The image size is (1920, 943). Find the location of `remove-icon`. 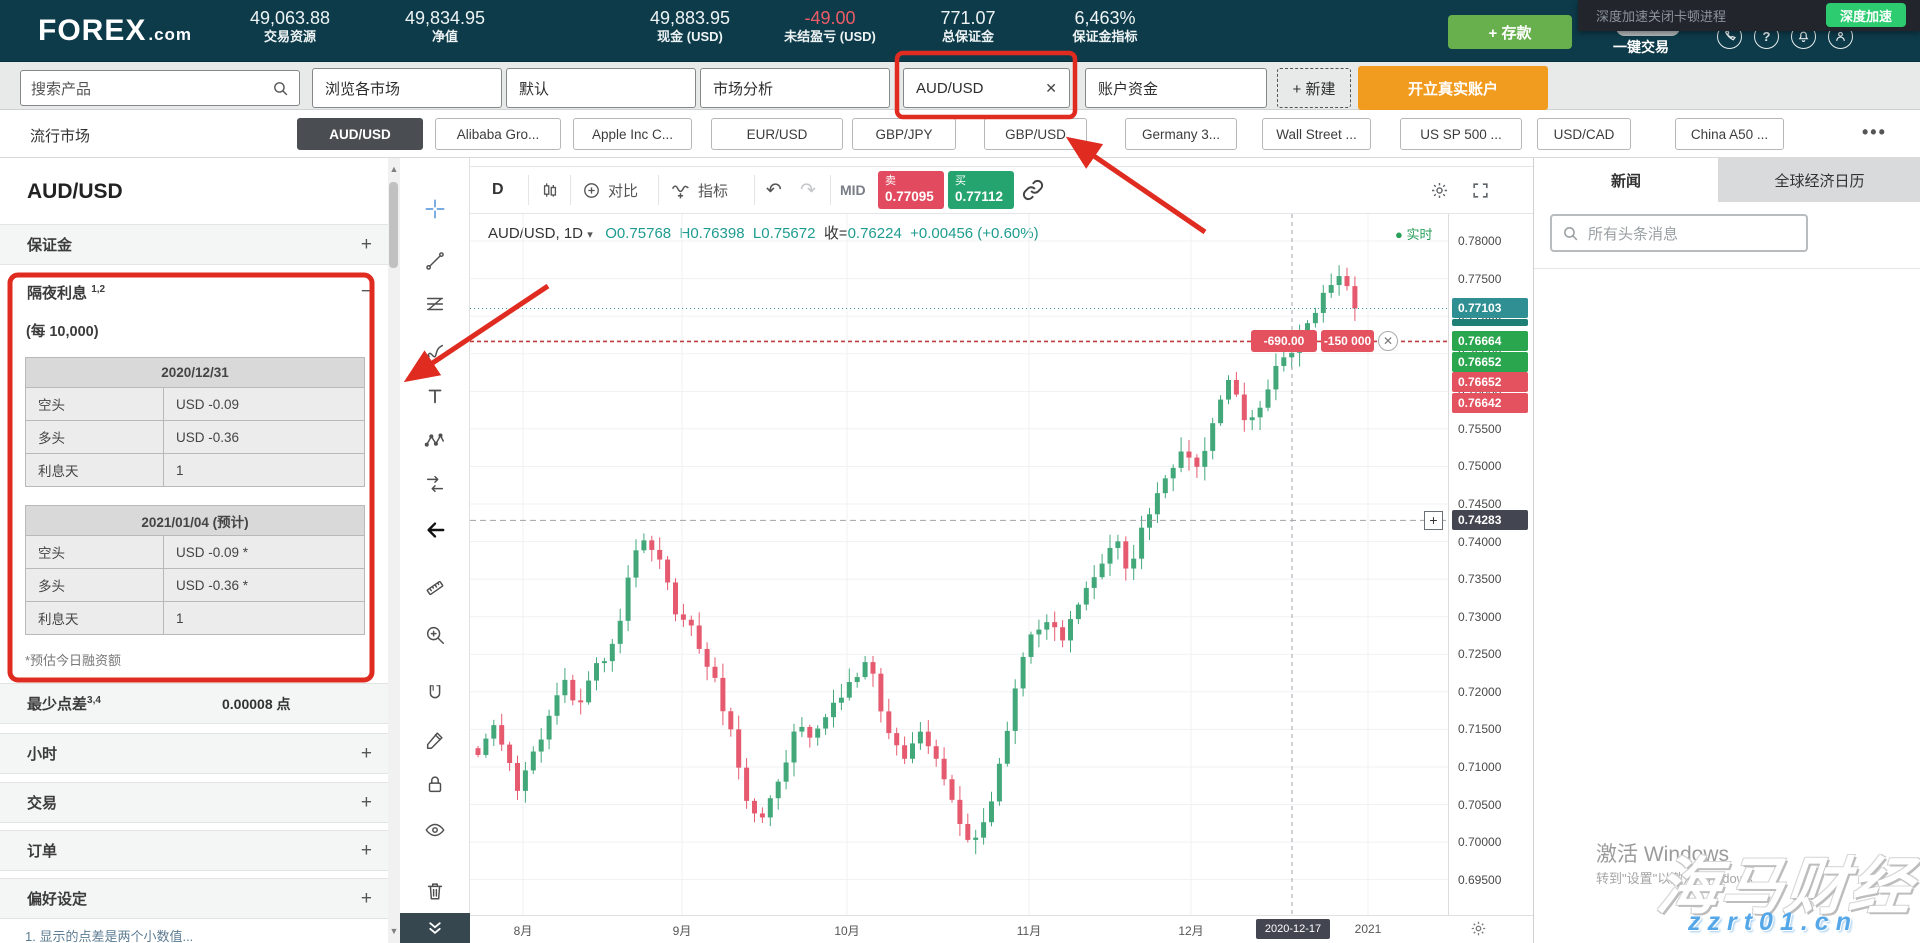

remove-icon is located at coordinates (435, 891).